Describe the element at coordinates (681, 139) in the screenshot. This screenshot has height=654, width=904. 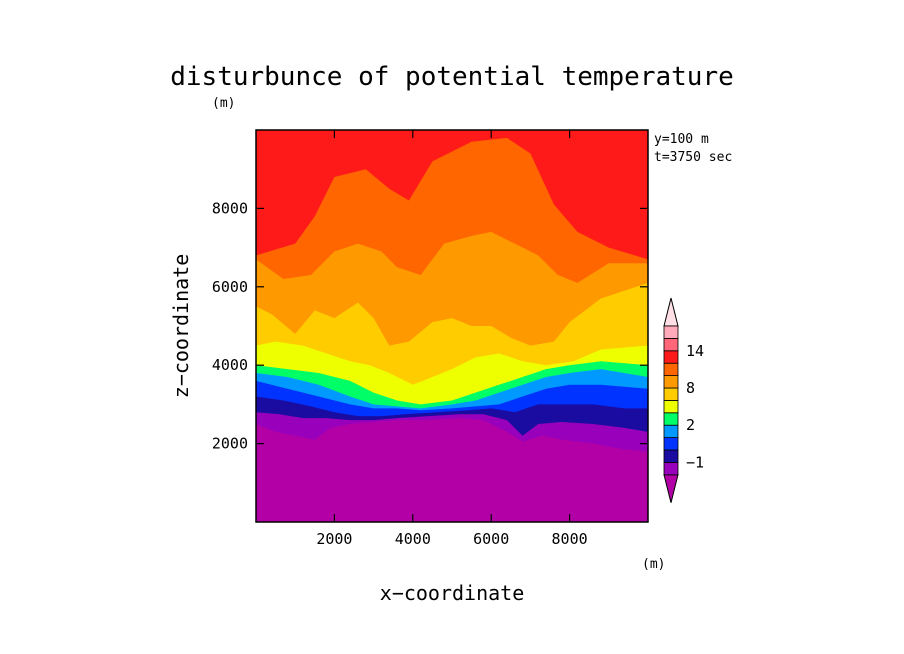
I see `annotation-y: y=100 m` at that location.